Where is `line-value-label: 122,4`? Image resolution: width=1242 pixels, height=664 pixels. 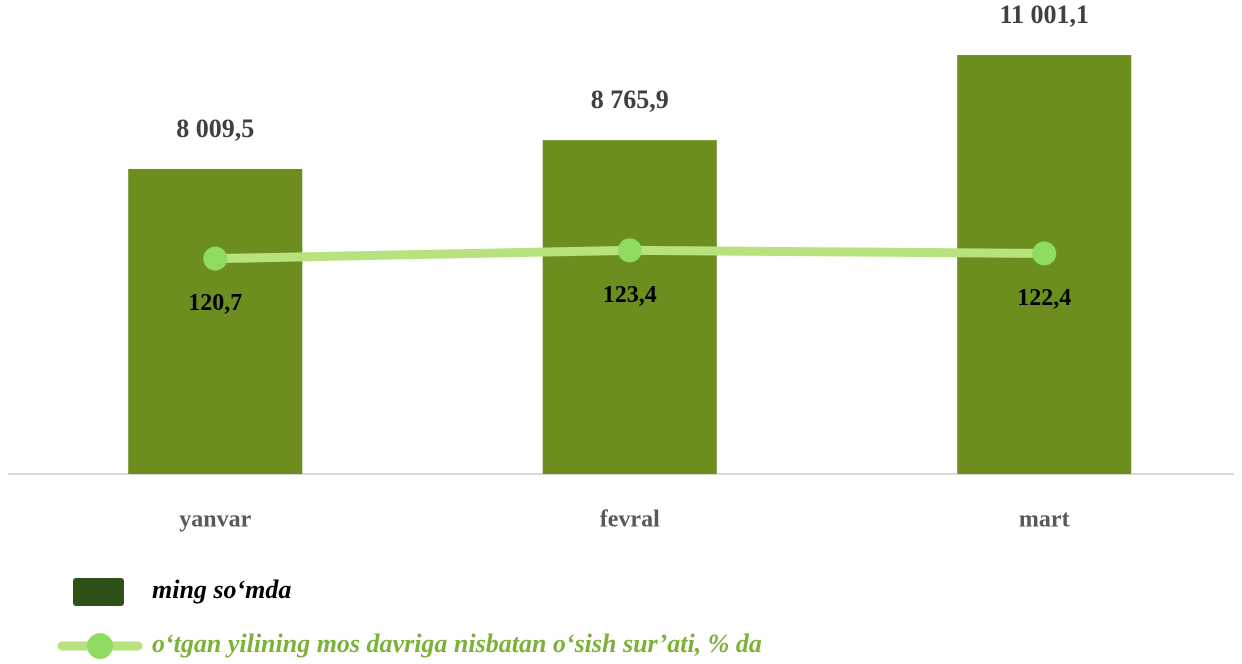 line-value-label: 122,4 is located at coordinates (1044, 298).